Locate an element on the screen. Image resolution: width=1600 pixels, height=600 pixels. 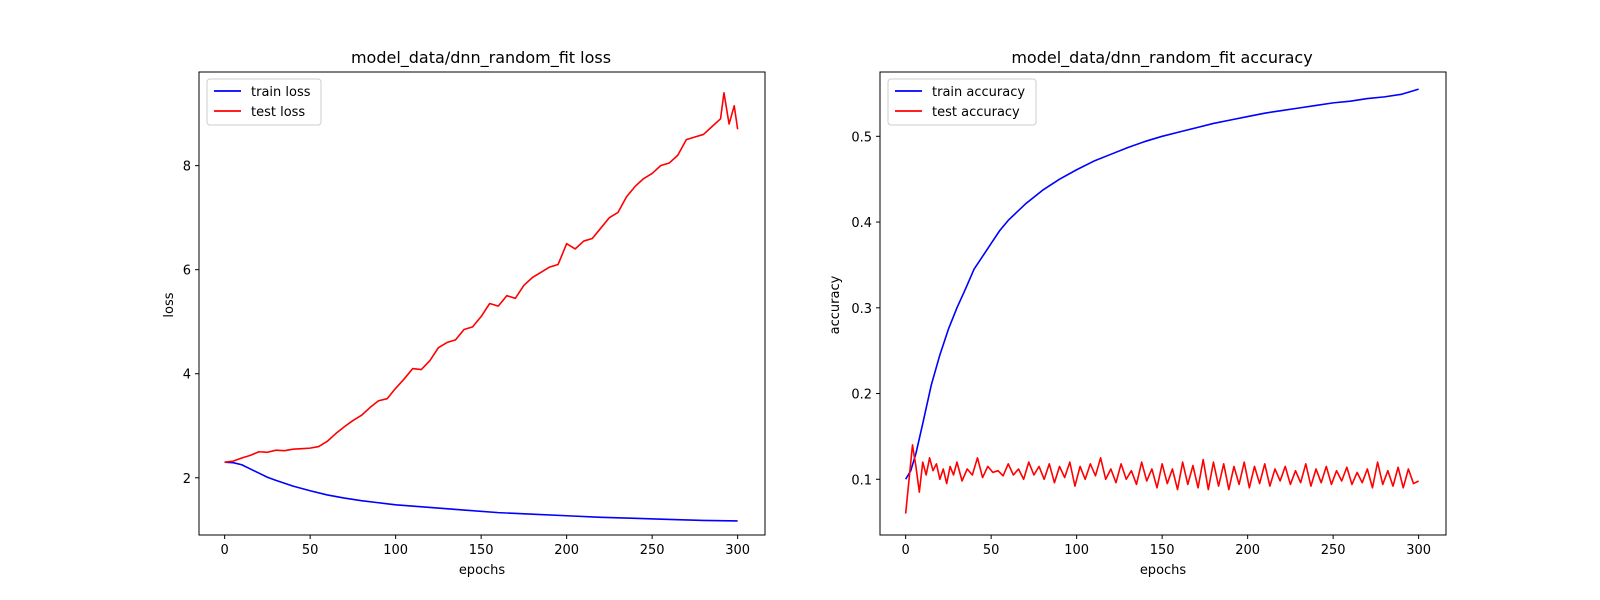
accuracy-ytick-label: 0.4 is located at coordinates (861, 223).